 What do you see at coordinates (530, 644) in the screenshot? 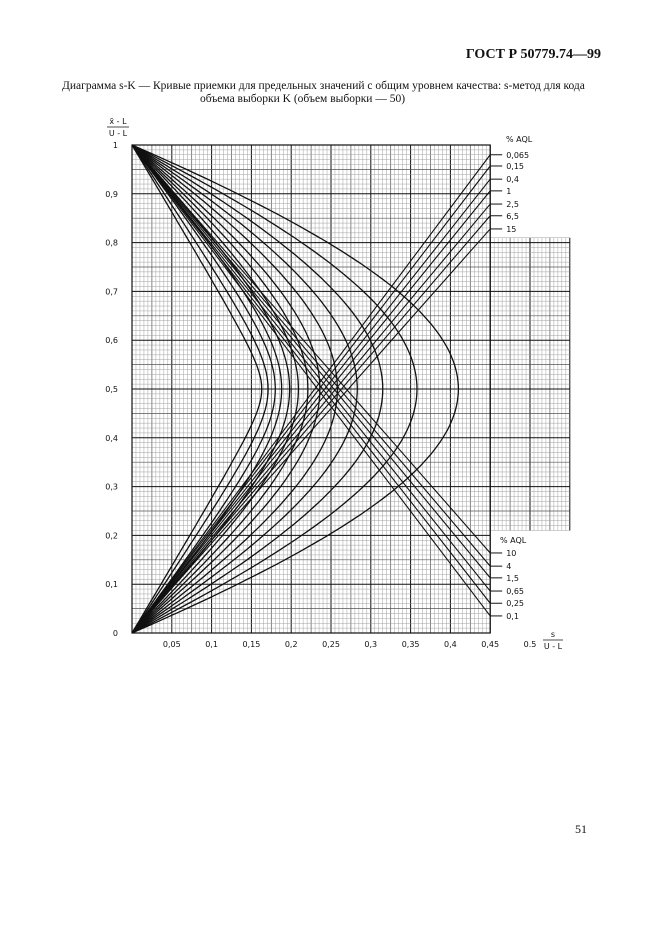
I see `x-tick-label: 0.5` at bounding box center [530, 644].